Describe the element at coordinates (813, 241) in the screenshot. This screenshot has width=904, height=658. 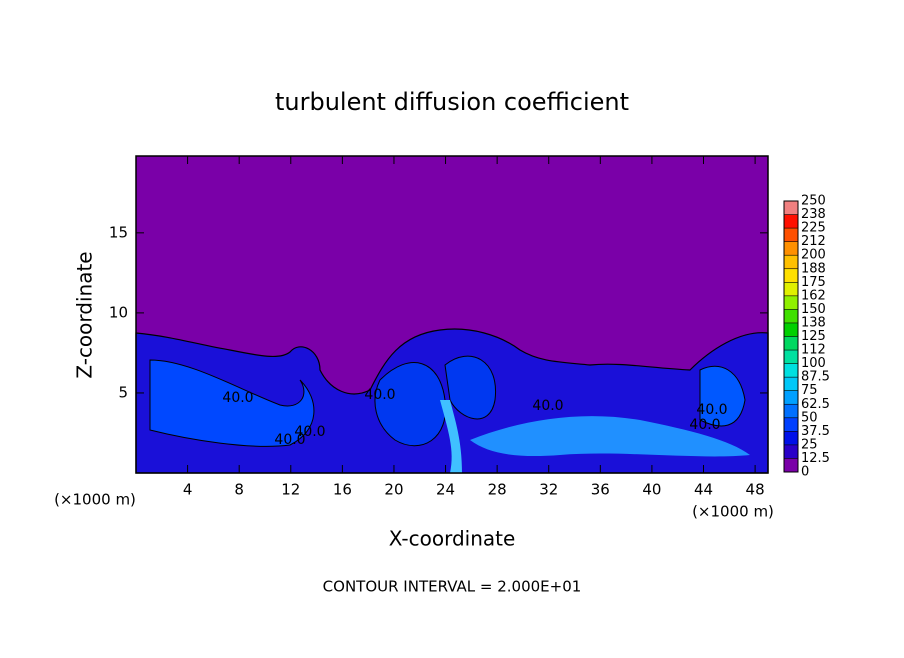
I see `colorbar-label: 212` at that location.